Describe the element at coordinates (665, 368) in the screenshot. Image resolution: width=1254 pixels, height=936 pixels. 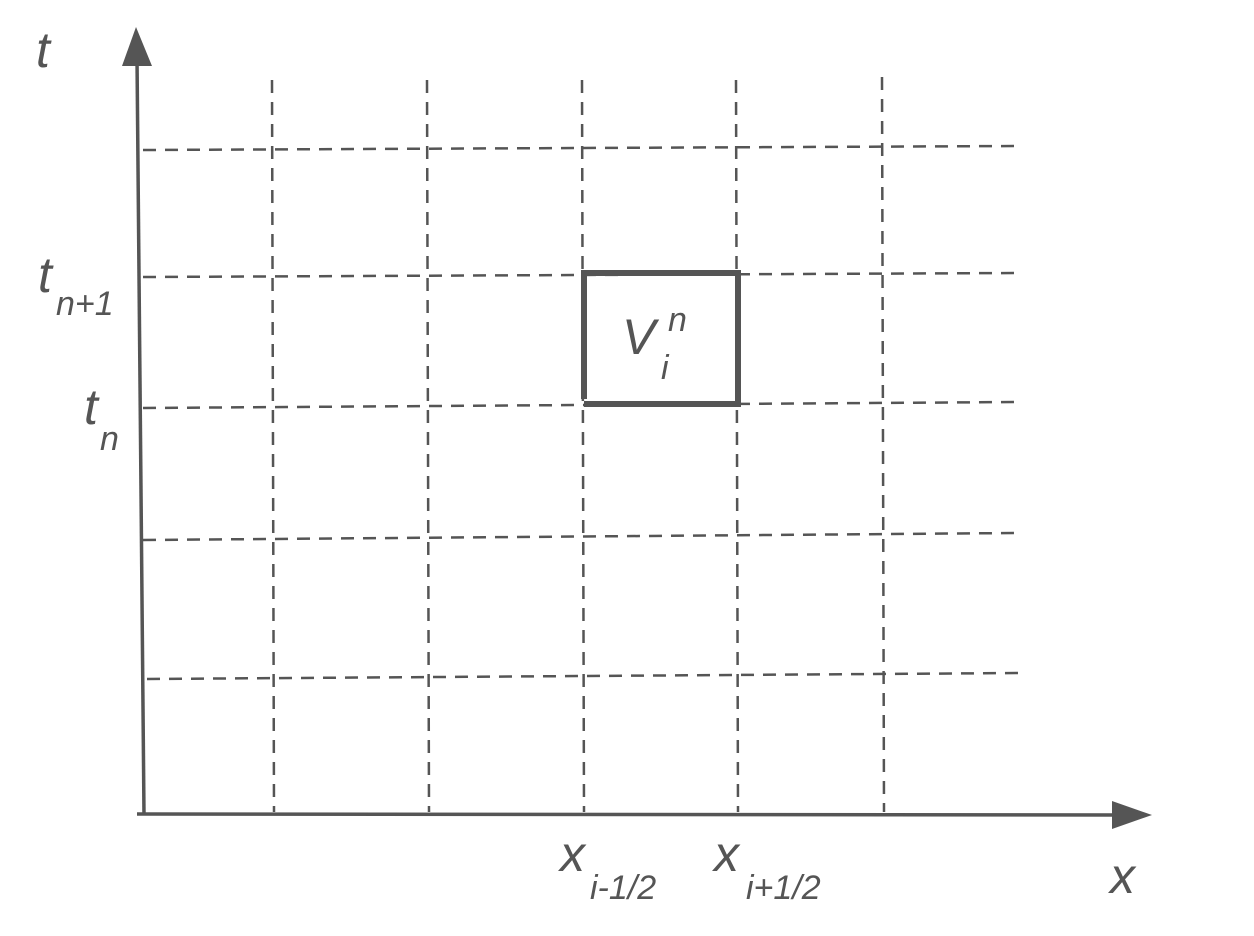
I see `cell-sub: i` at that location.